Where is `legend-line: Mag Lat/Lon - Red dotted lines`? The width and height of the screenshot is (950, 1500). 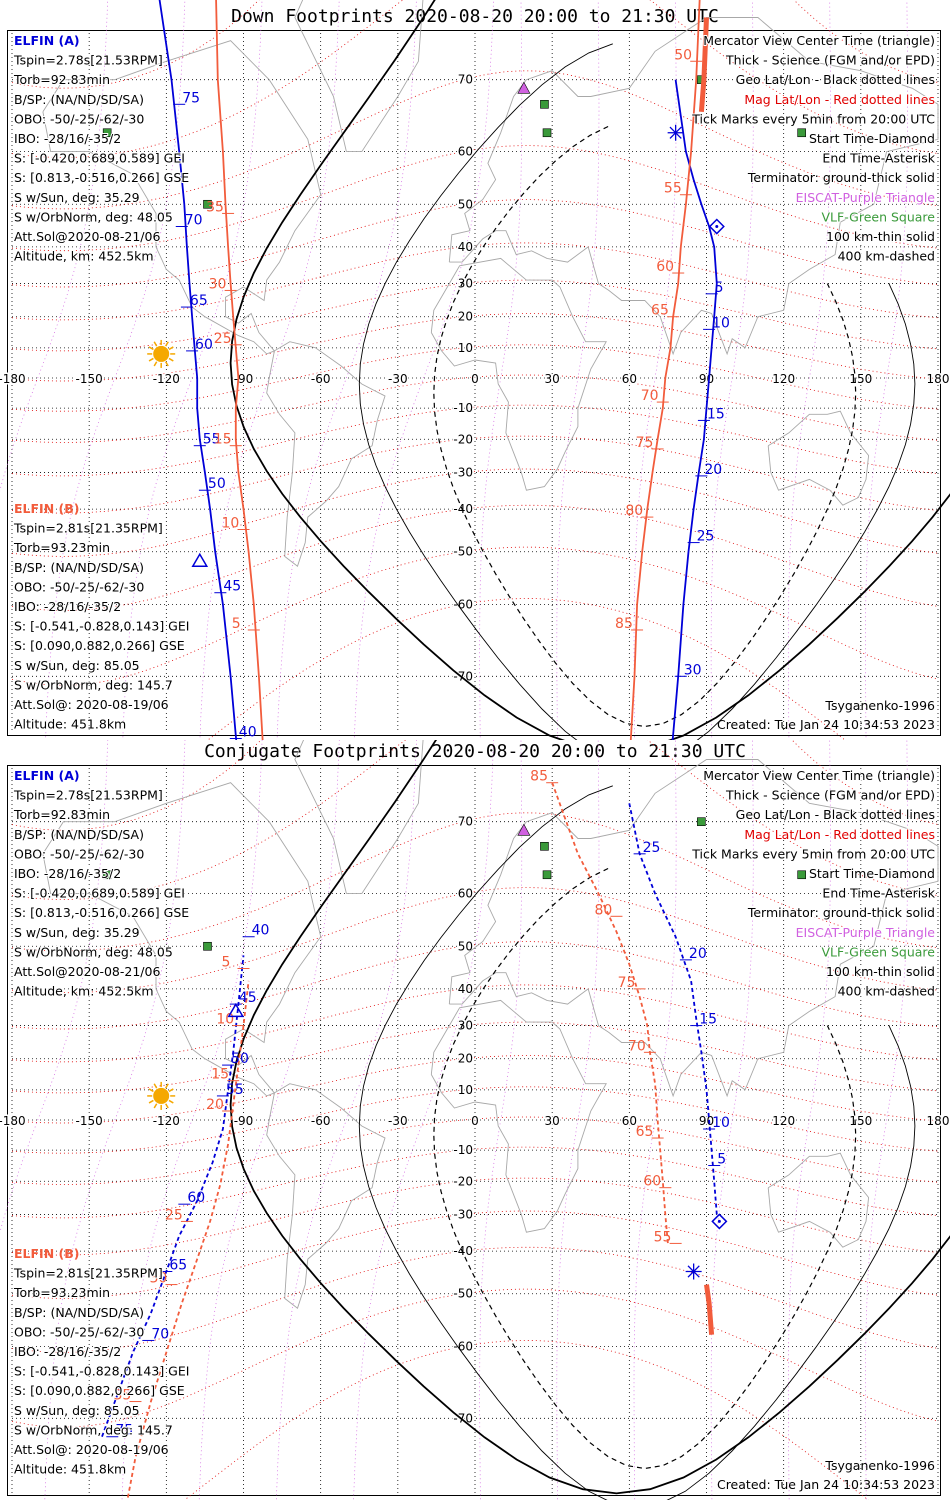
legend-line: Mag Lat/Lon - Red dotted lines is located at coordinates (839, 834).